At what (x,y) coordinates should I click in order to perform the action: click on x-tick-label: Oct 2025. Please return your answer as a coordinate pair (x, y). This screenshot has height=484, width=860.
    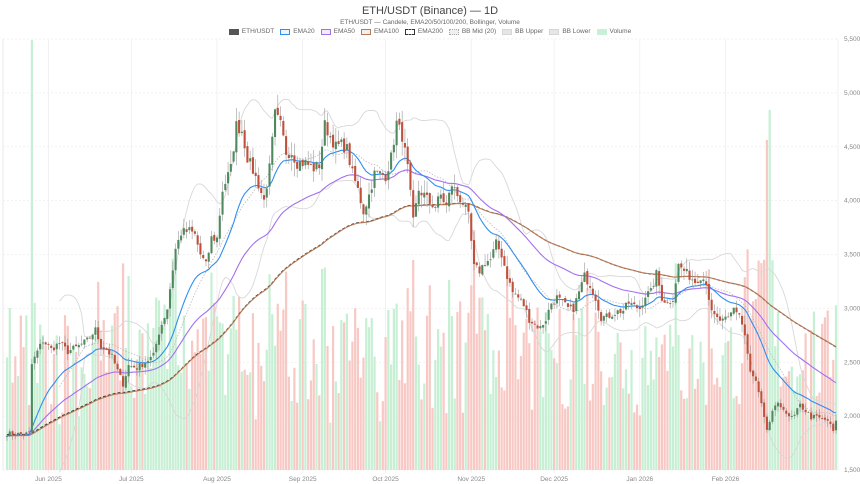
    Looking at the image, I should click on (385, 479).